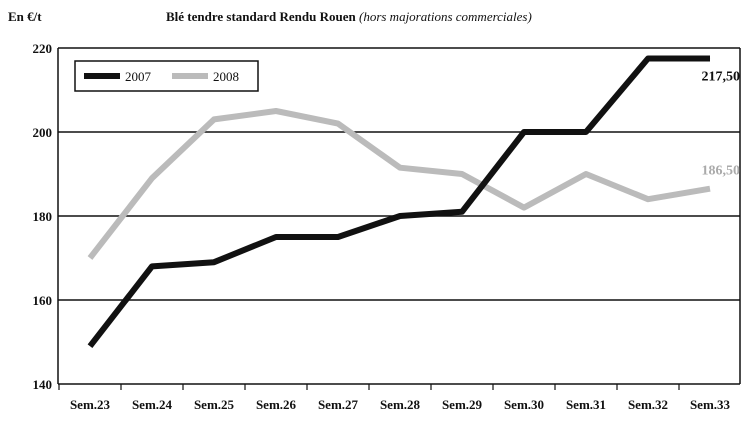  What do you see at coordinates (524, 404) in the screenshot?
I see `x-tick-label: Sem.30` at bounding box center [524, 404].